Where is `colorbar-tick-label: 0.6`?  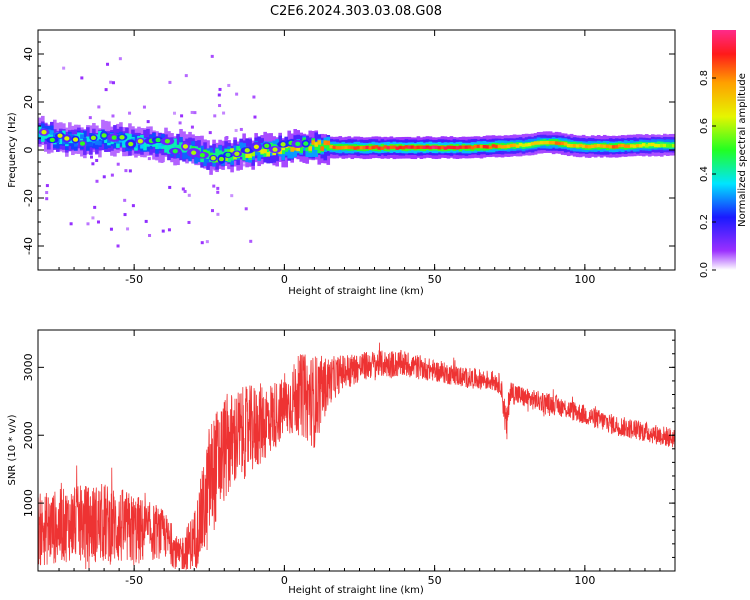
colorbar-tick-label: 0.6 is located at coordinates (704, 126).